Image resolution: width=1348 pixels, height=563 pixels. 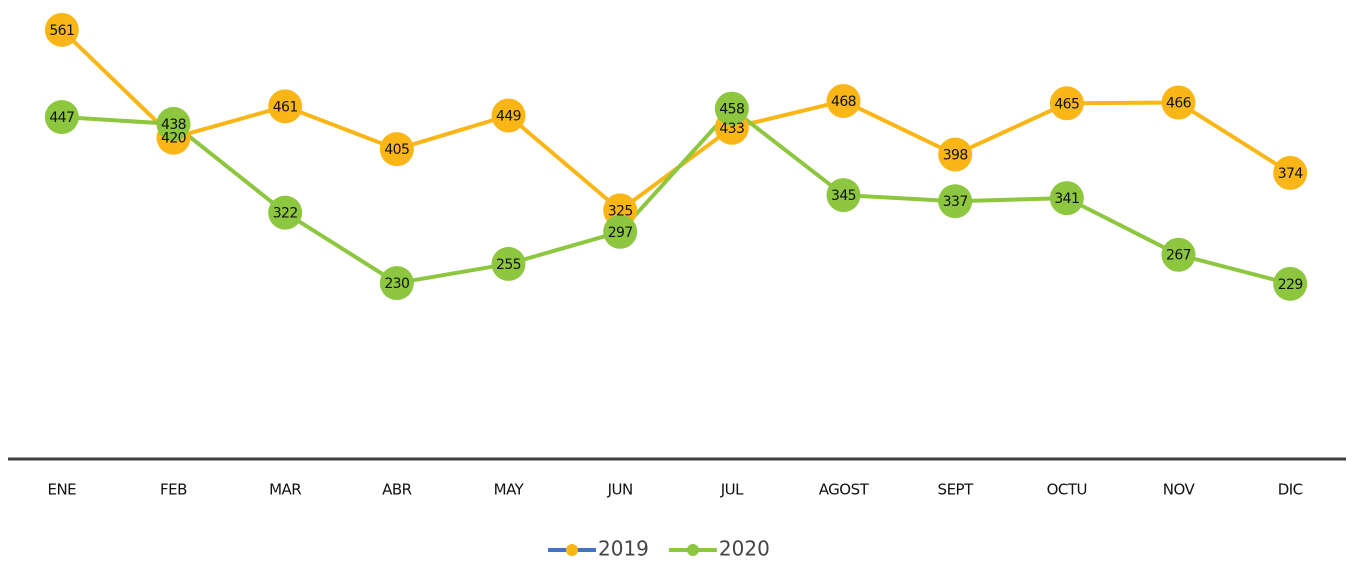 I want to click on x-tick-label: MAY, so click(x=509, y=490).